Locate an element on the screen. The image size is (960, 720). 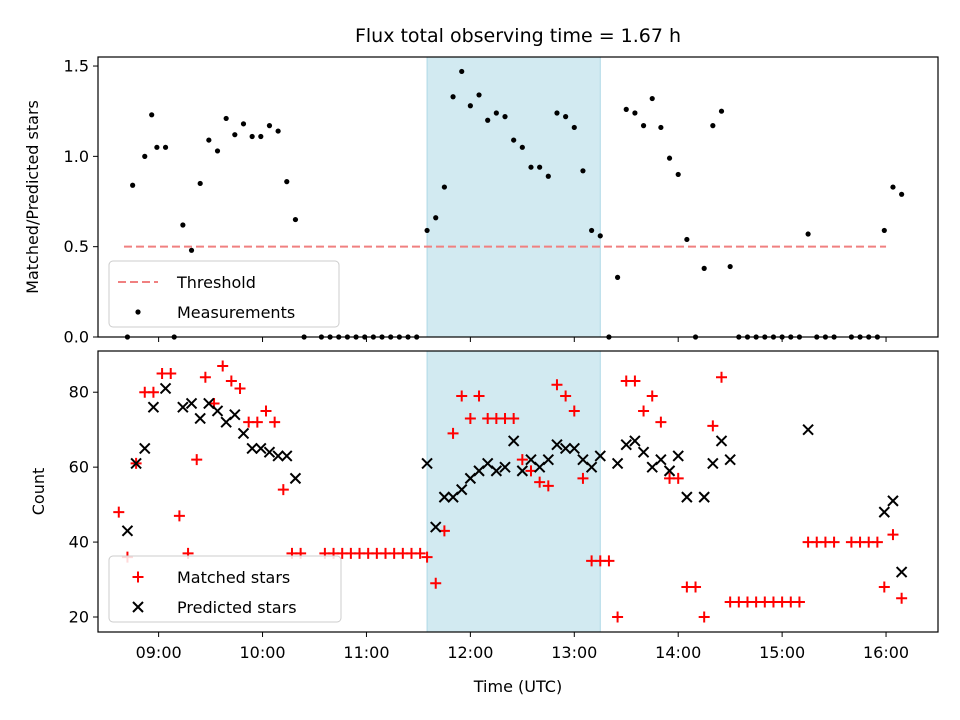
legend: Matched stars Predicted stars is located at coordinates (225, 589).